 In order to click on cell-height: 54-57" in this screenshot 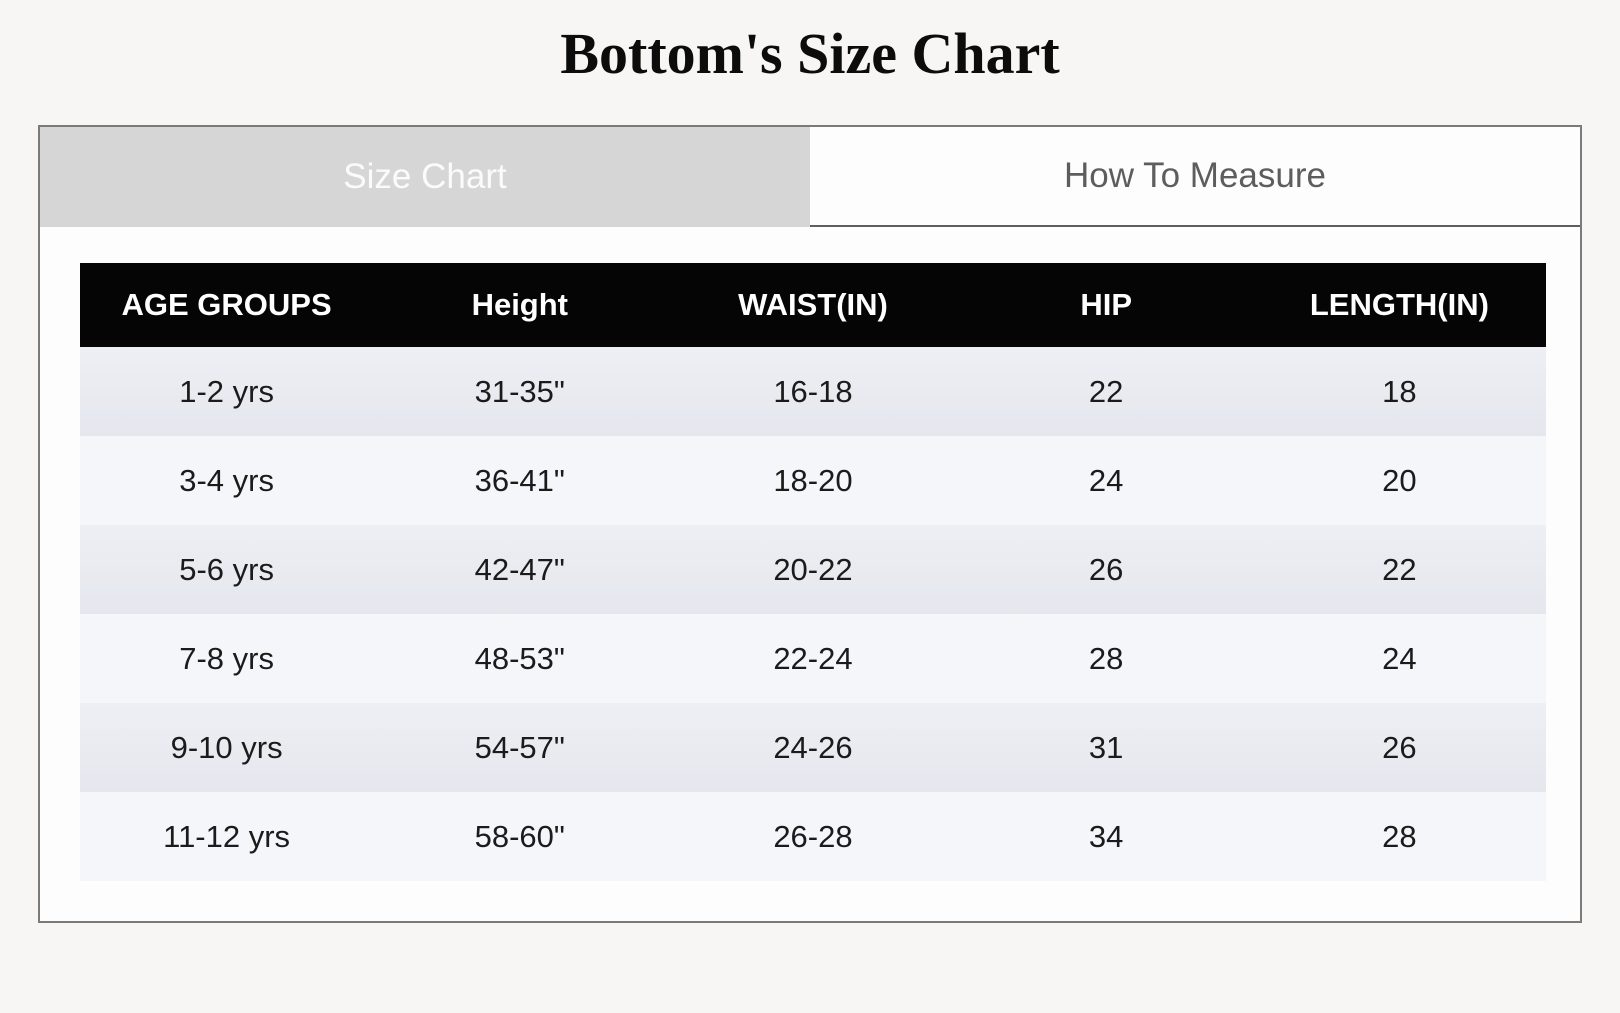, I will do `click(519, 747)`.